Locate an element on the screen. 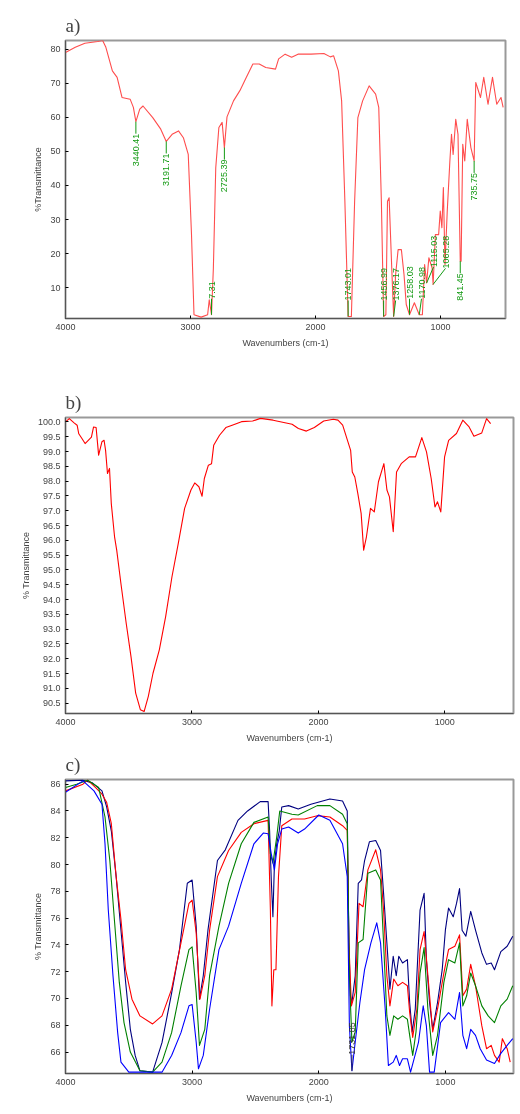  y-tick-label: 74 is located at coordinates (55, 944).